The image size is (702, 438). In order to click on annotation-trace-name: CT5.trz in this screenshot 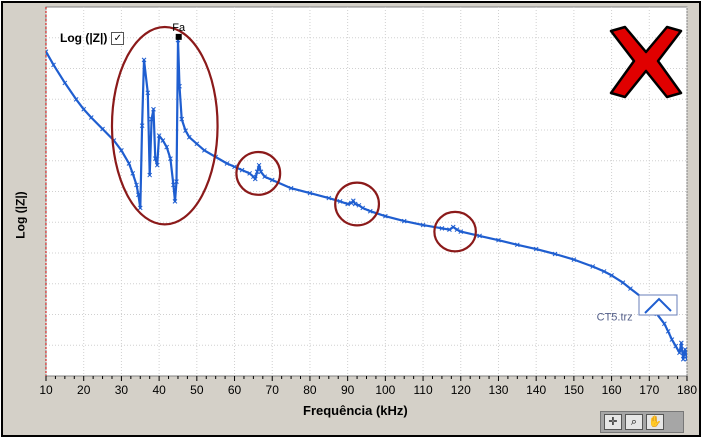, I will do `click(615, 318)`.